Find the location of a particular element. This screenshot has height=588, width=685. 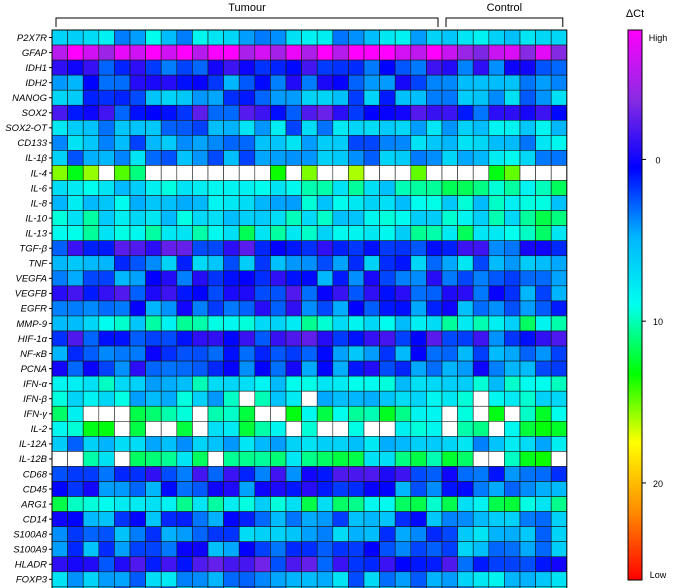

colorbar-low-label: Low is located at coordinates (658, 575).